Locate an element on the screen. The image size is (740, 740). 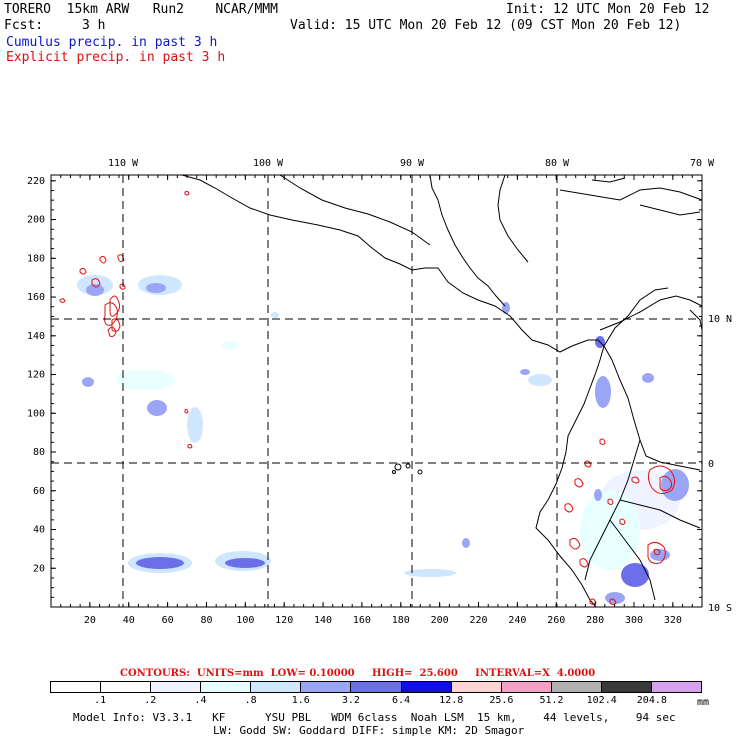
left-tick-label: 140 is located at coordinates (36, 336).